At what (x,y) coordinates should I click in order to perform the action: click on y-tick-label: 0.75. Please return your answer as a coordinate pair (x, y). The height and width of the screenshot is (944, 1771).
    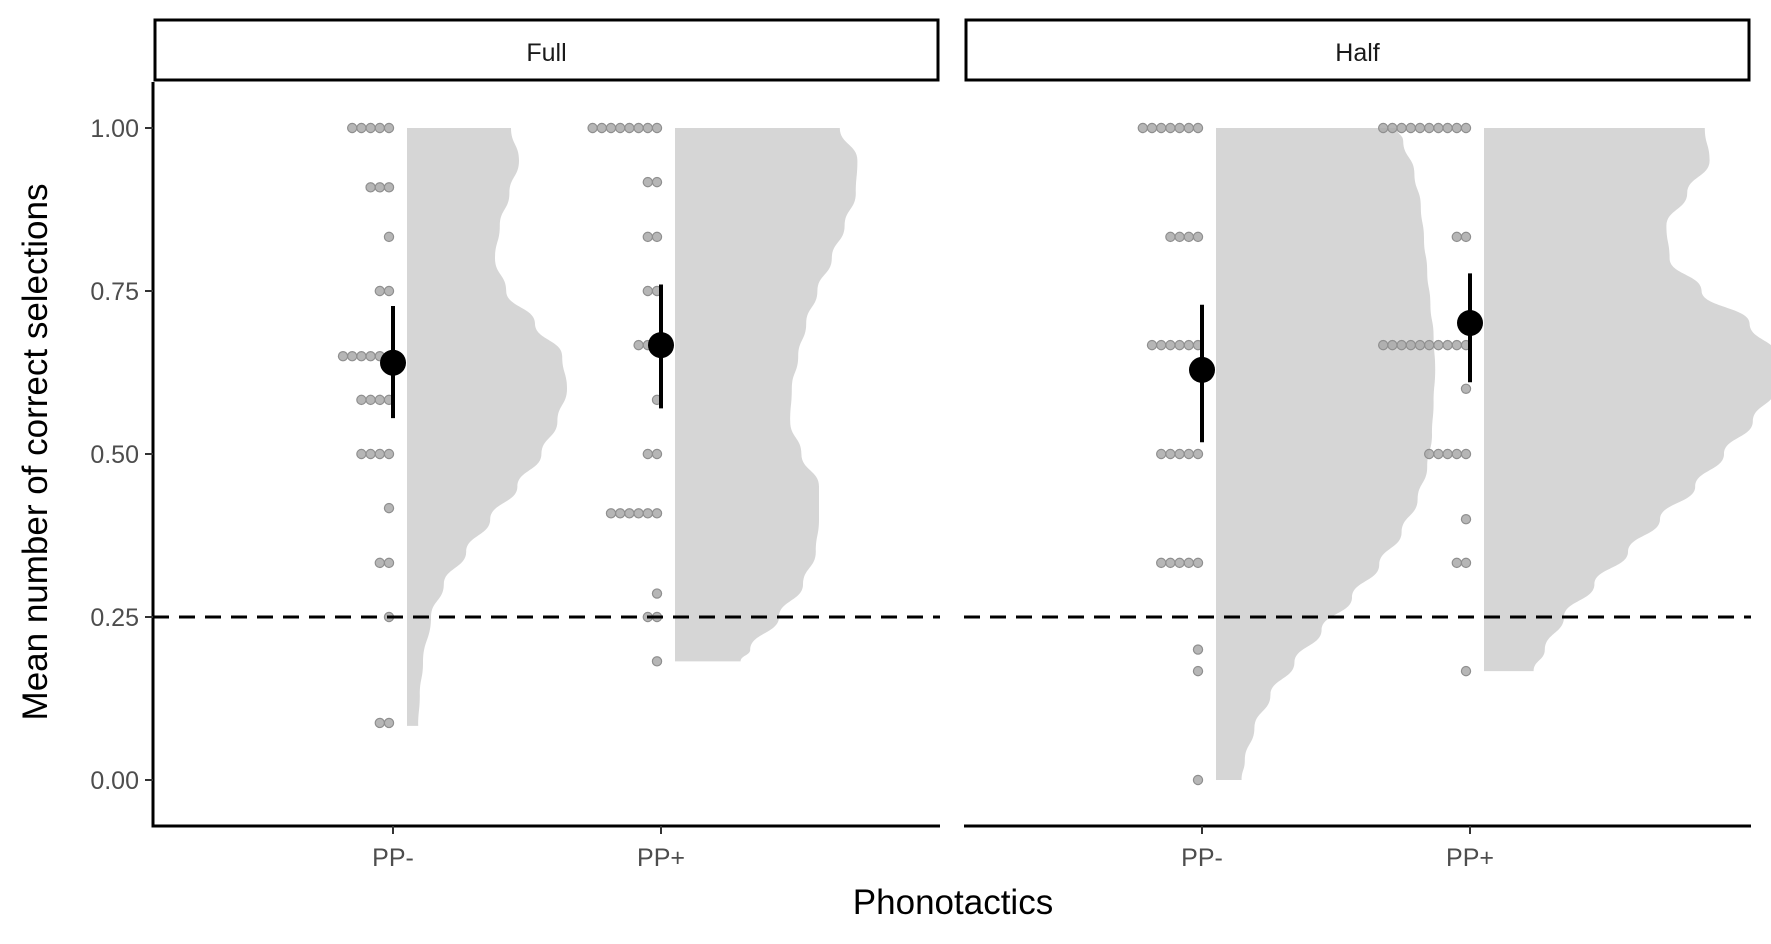
    Looking at the image, I should click on (114, 292).